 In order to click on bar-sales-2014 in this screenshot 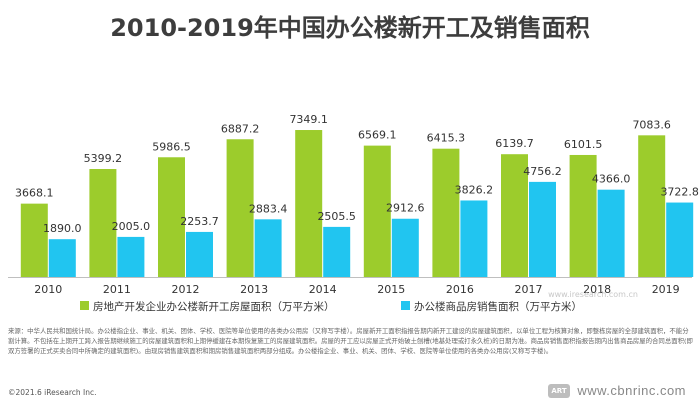, I will do `click(337, 251)`.